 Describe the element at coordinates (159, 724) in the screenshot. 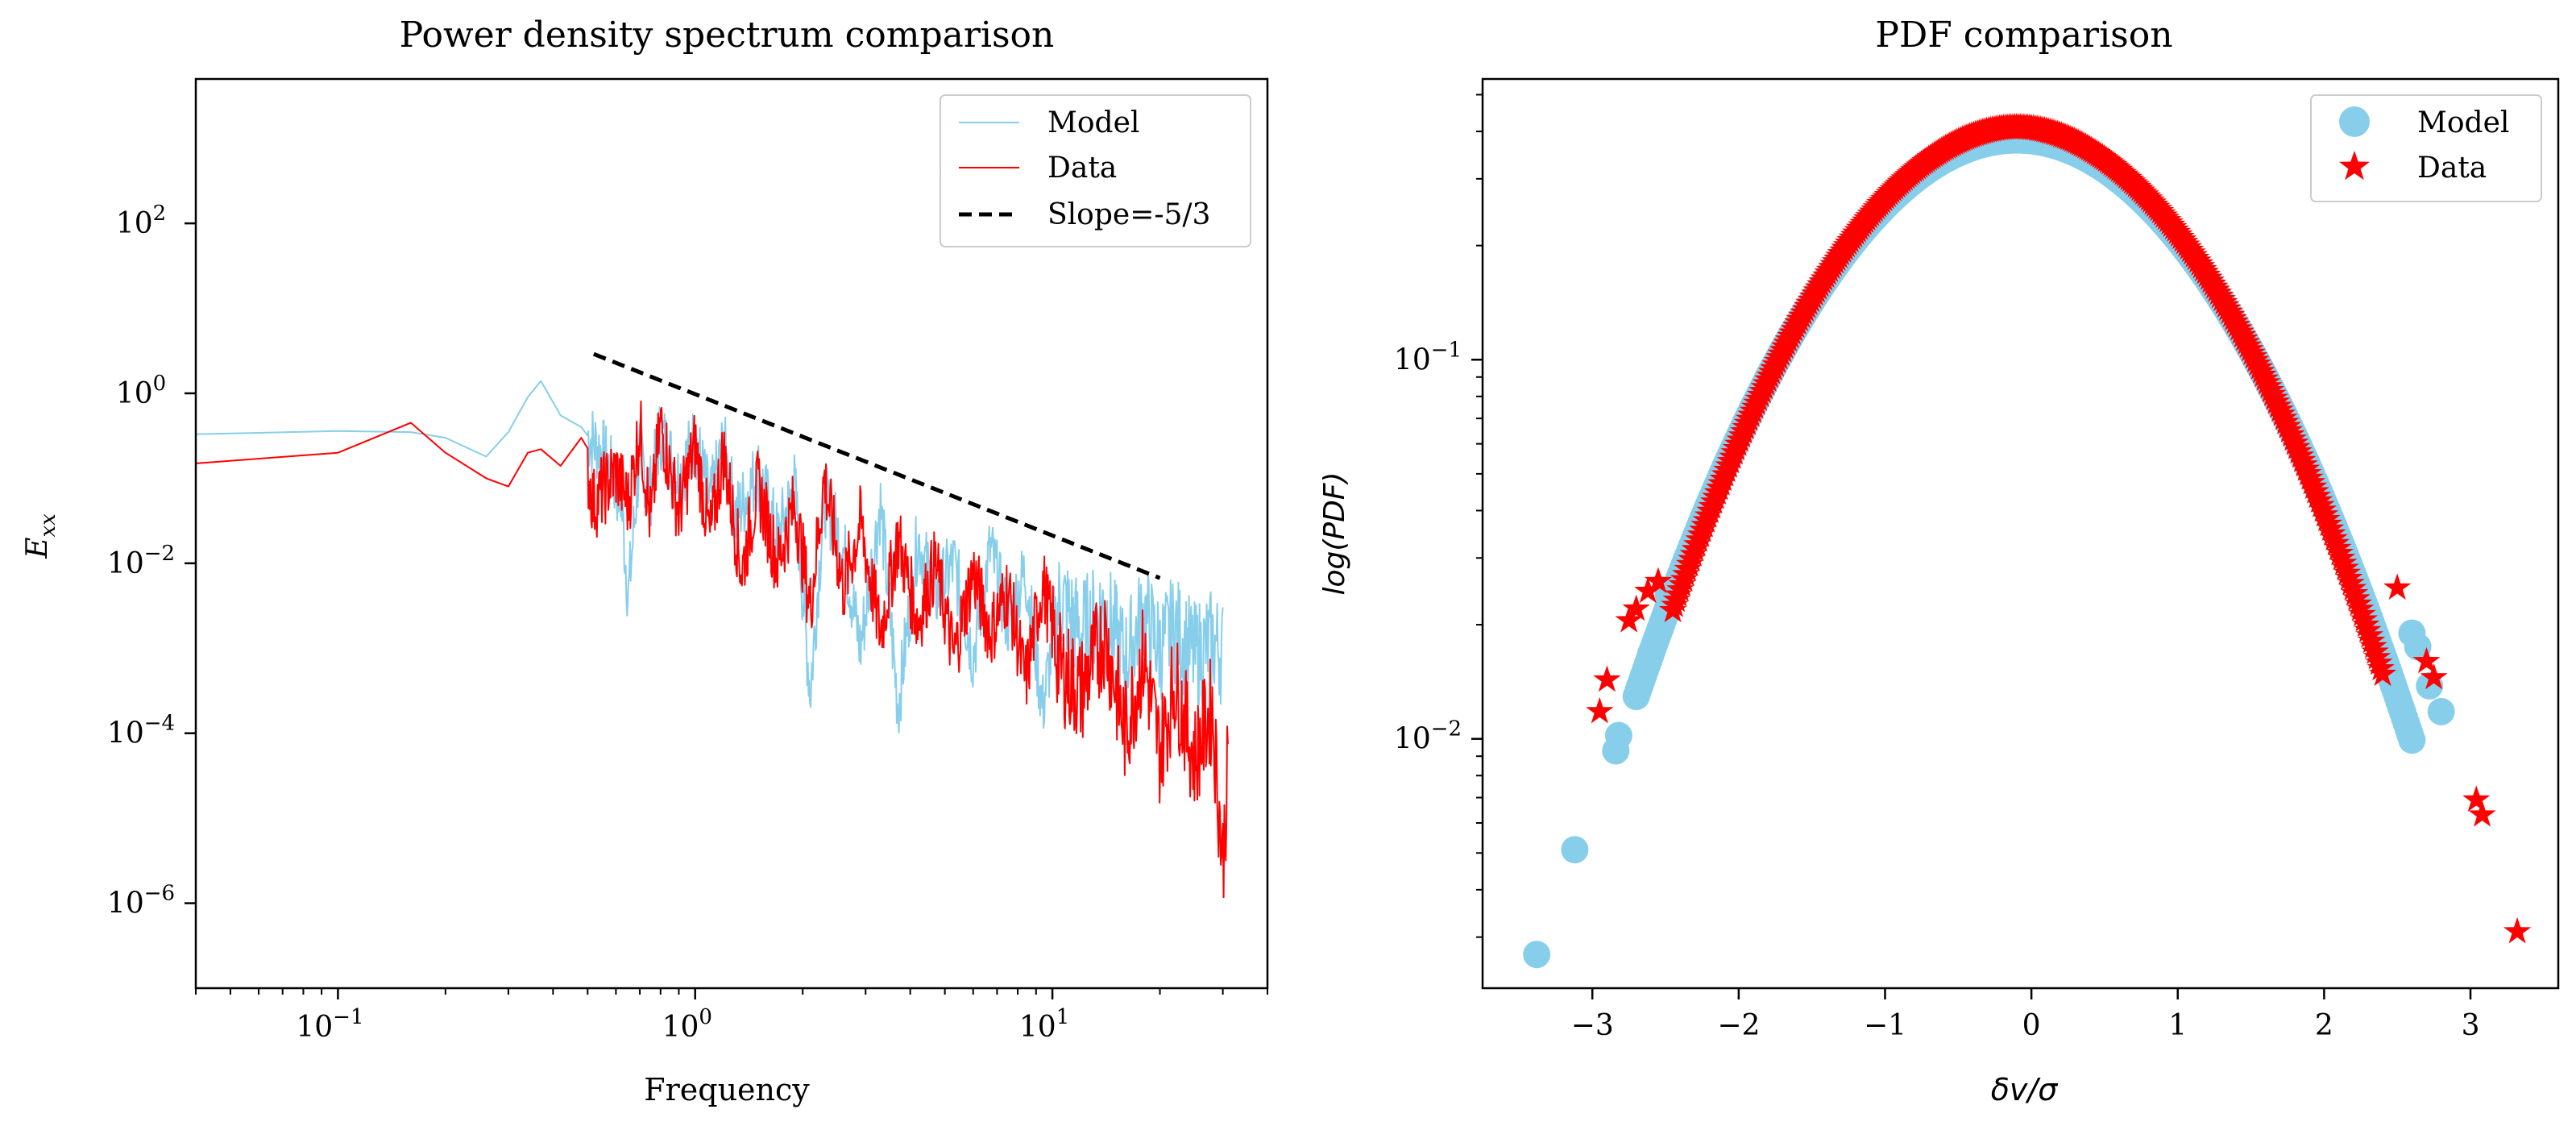

I see `y-tick-label-exp: −4` at that location.